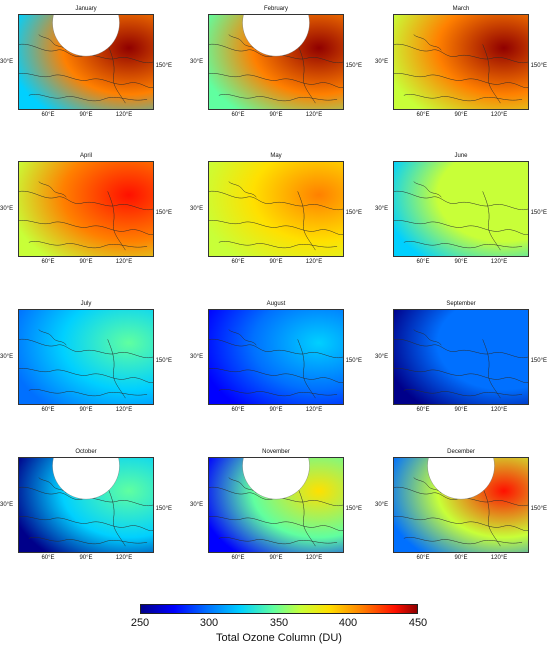 The width and height of the screenshot is (550, 647). Describe the element at coordinates (279, 609) in the screenshot. I see `colorbar-gradient` at that location.